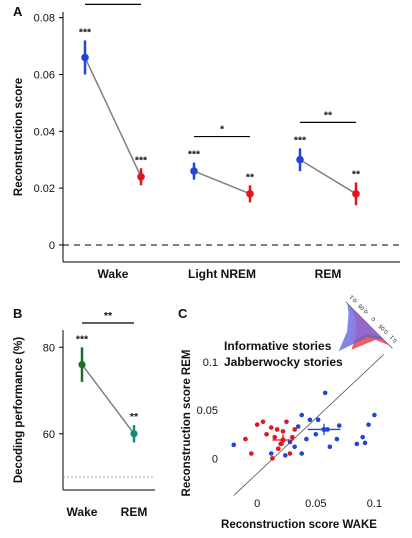 The height and width of the screenshot is (538, 412). I want to click on panel-c-legend-informative: Informative stories, so click(278, 346).